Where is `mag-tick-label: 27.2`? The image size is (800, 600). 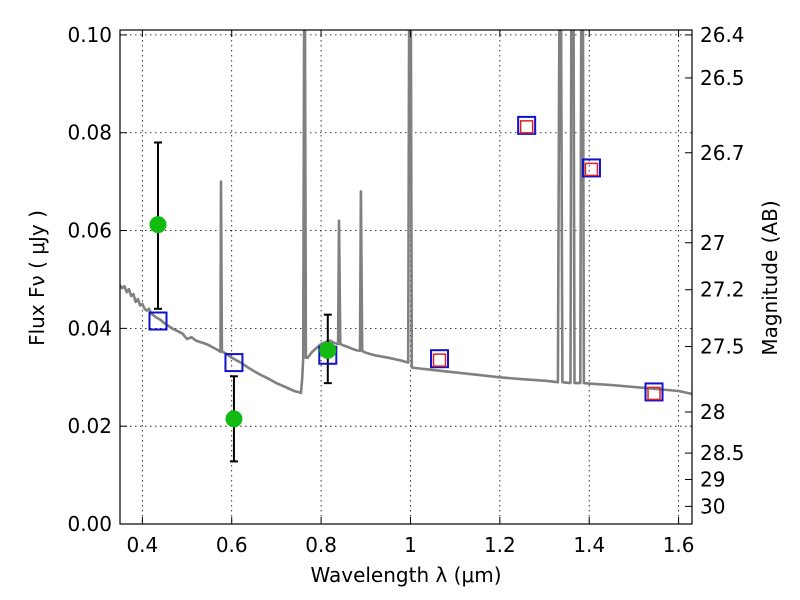 mag-tick-label: 27.2 is located at coordinates (722, 290).